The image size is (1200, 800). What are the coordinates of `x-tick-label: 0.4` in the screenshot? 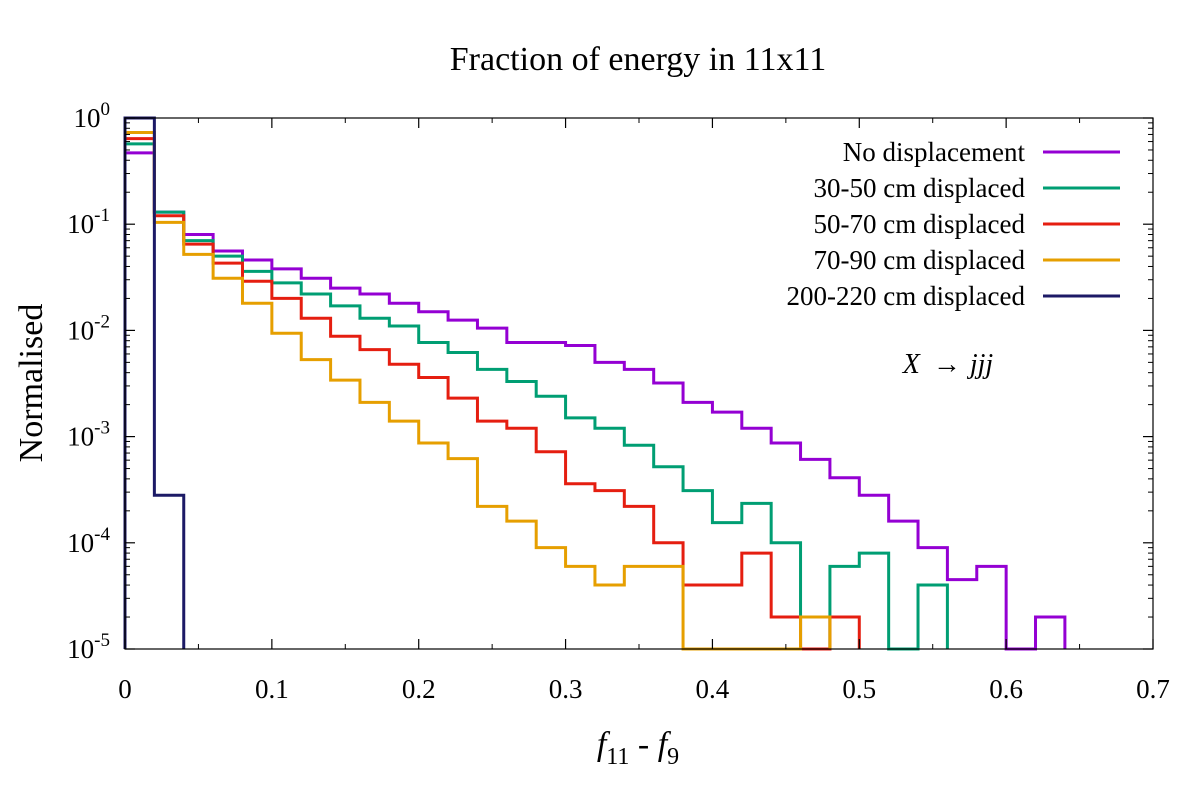 It's located at (713, 689).